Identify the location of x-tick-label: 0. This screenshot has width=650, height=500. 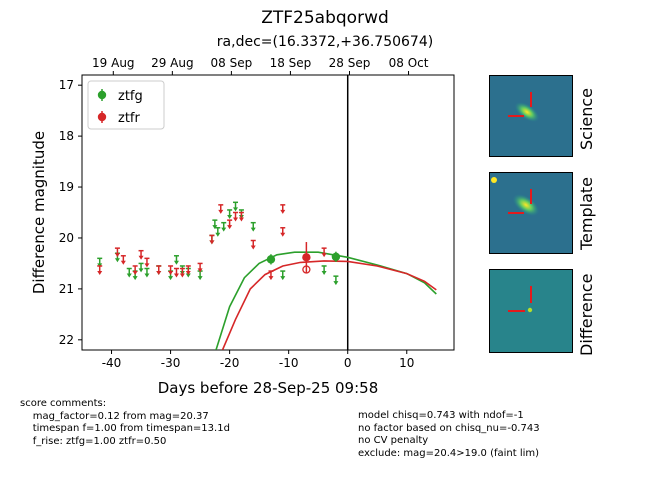
(348, 363).